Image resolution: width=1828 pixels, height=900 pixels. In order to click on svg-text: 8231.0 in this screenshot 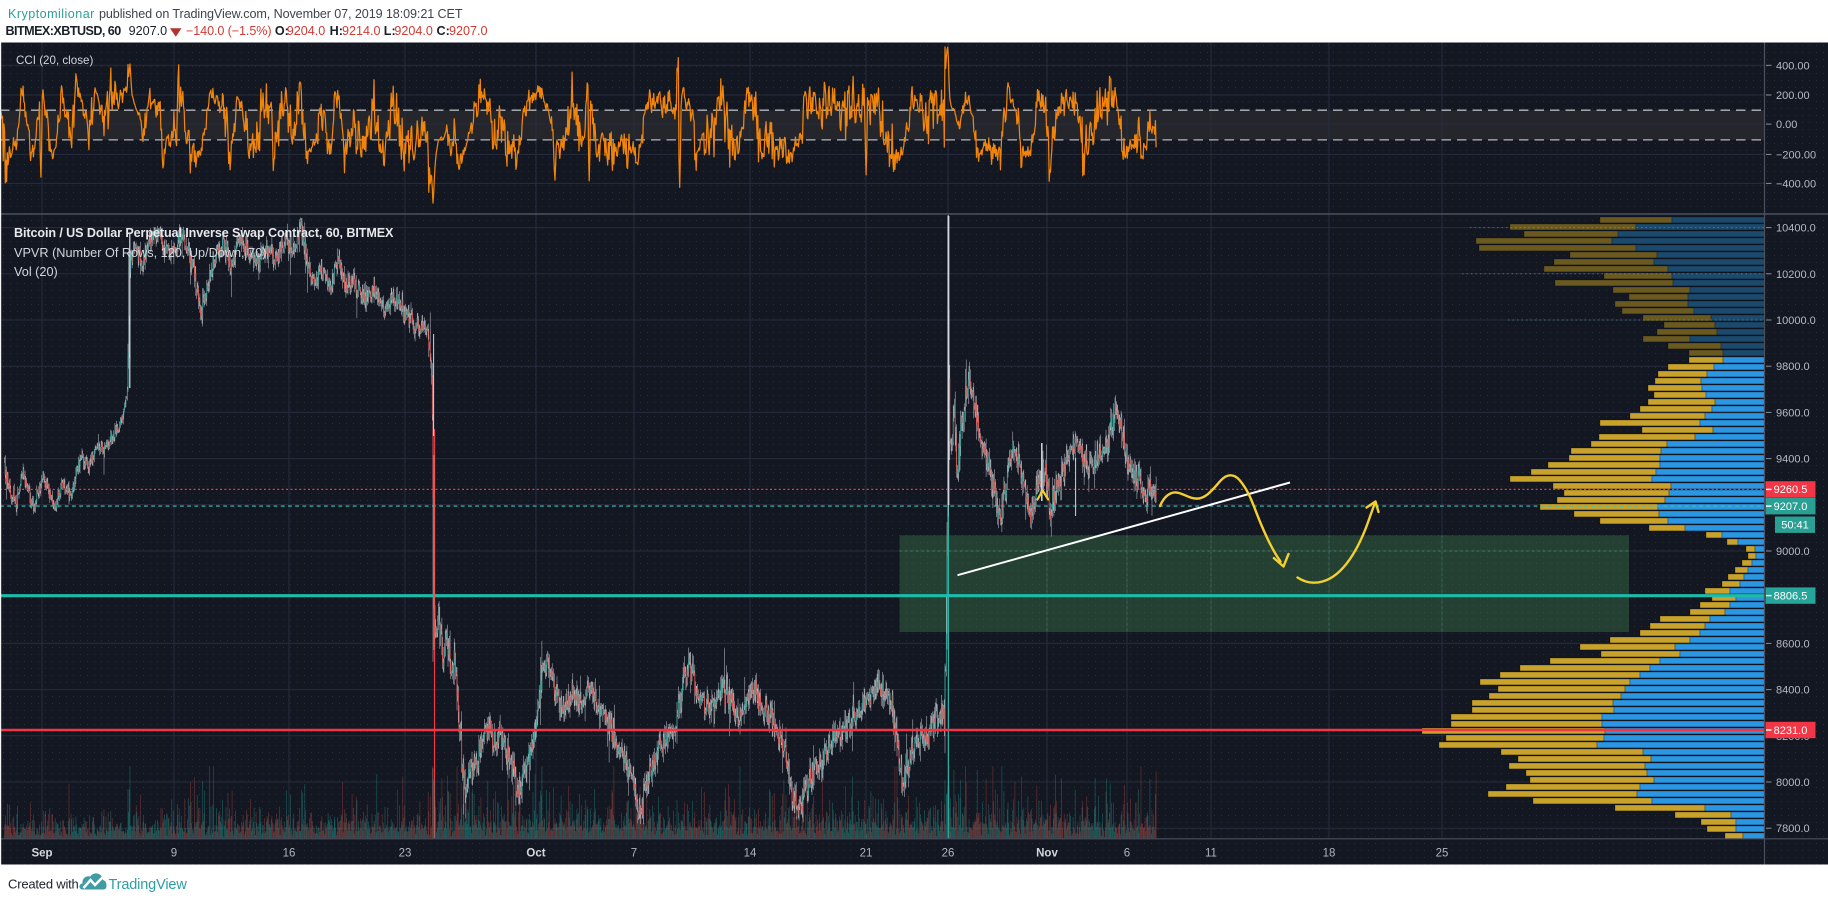, I will do `click(1791, 731)`.